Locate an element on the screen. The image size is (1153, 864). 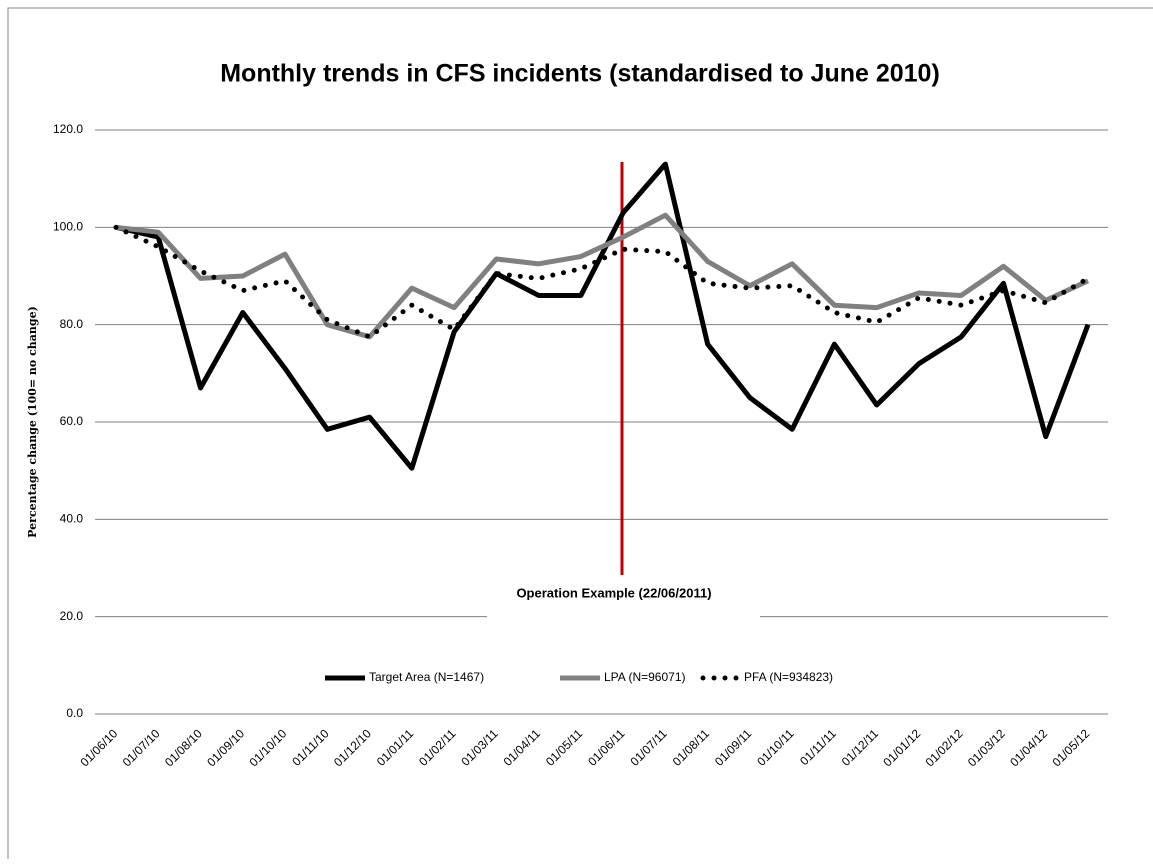
y-tick-label: 80.0 is located at coordinates (72, 324).